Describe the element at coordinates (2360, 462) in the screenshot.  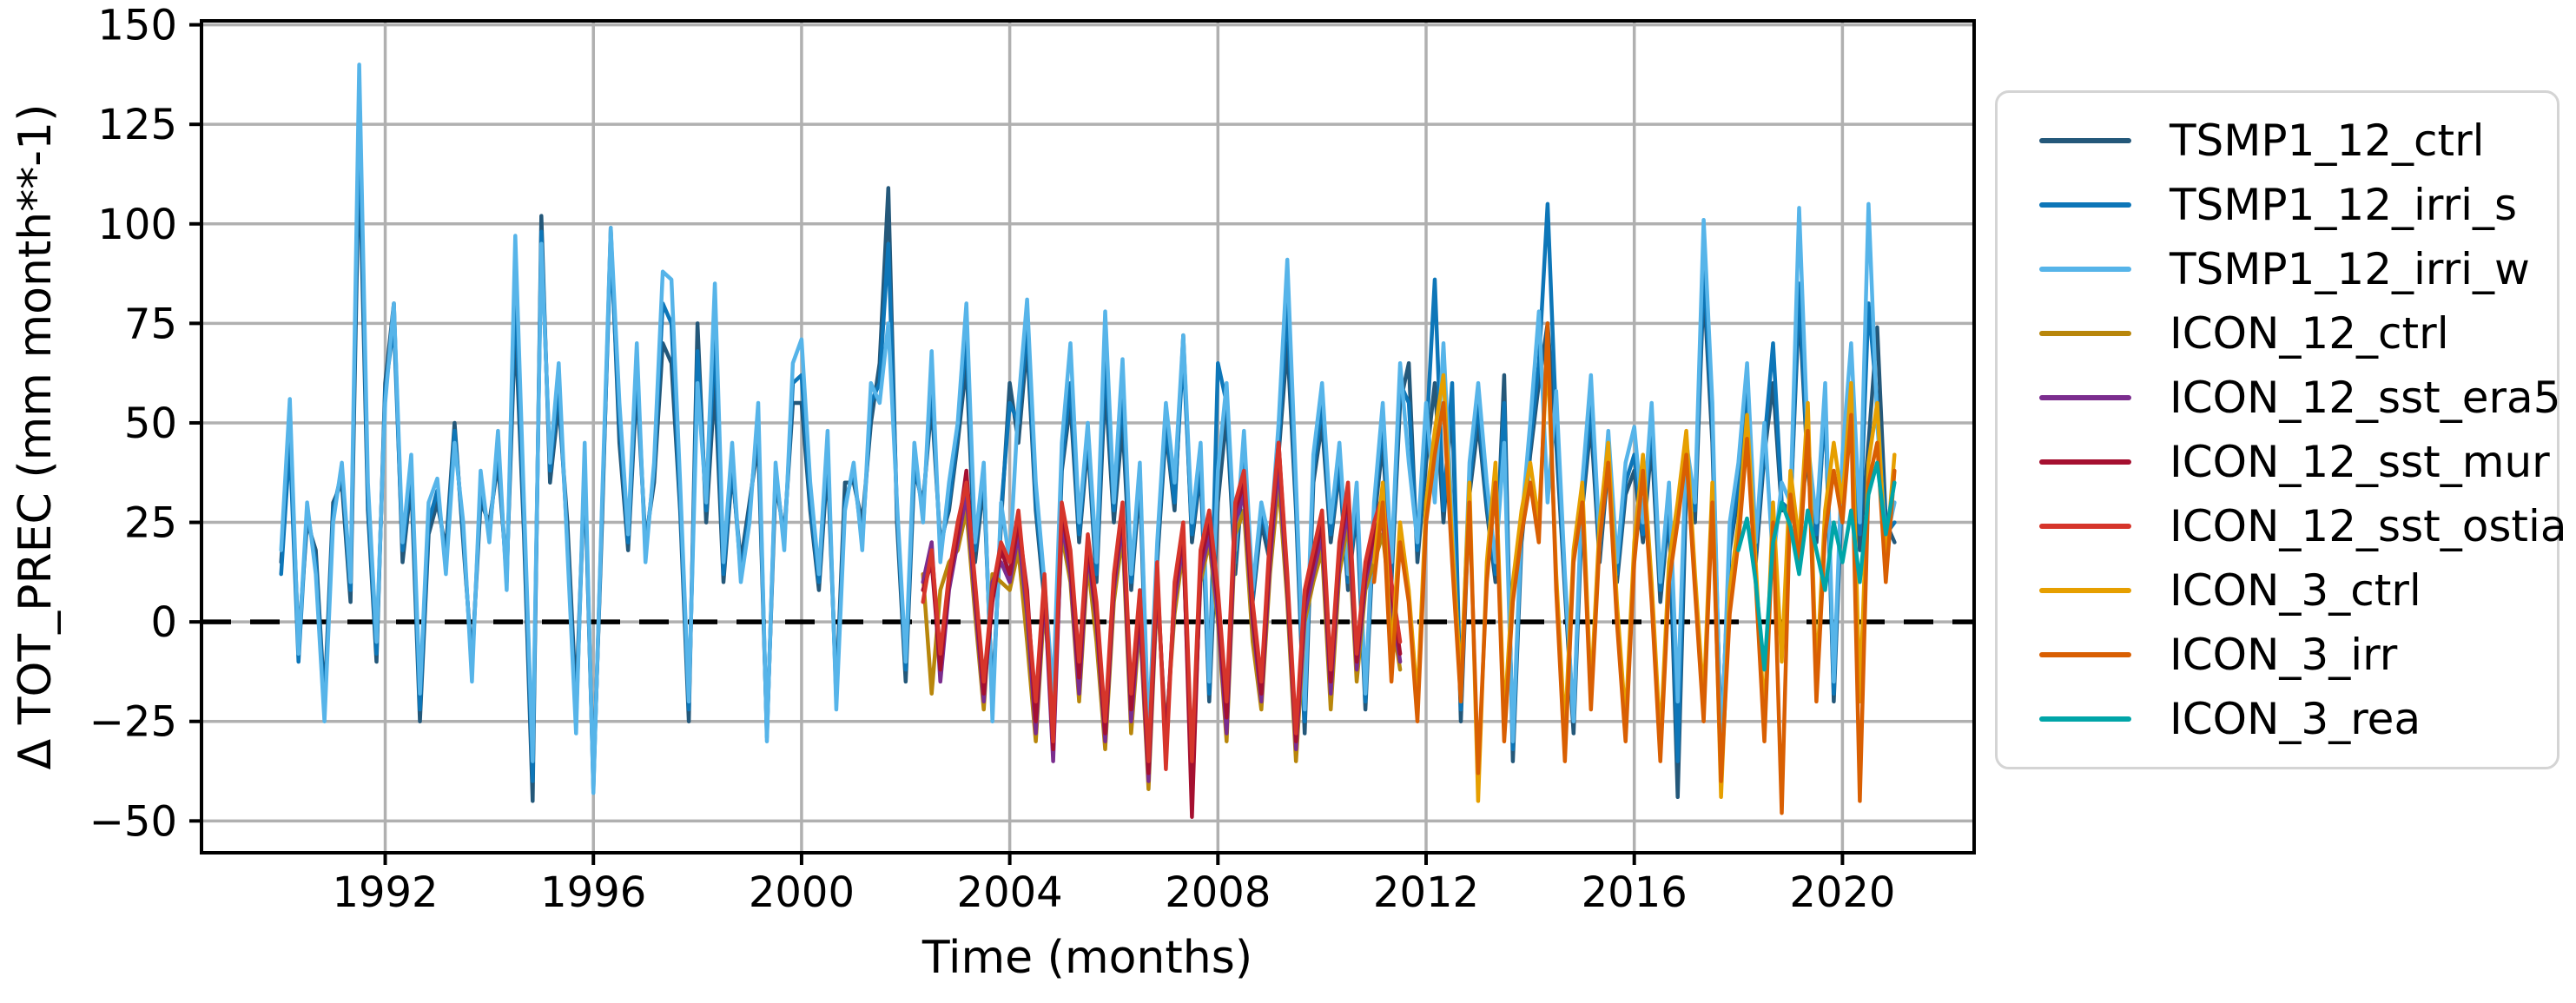
I see `legend-label: ICON_12_sst_mur` at that location.